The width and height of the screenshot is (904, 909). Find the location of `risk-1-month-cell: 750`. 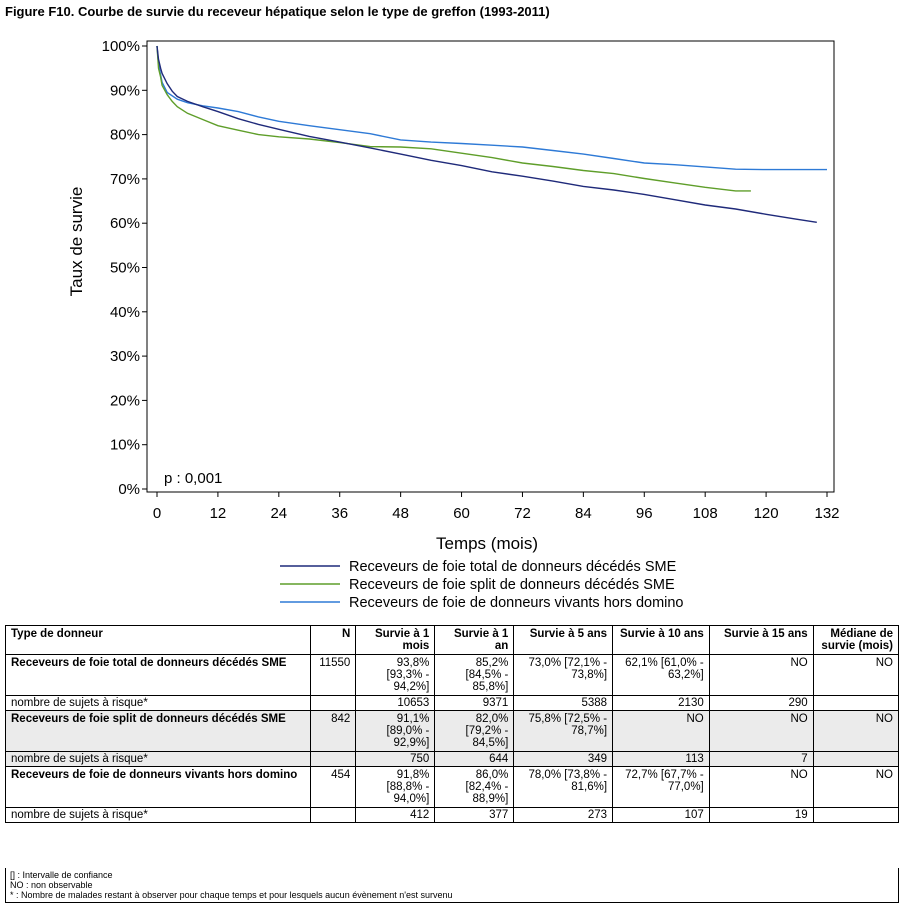

risk-1-month-cell: 750 is located at coordinates (395, 759).